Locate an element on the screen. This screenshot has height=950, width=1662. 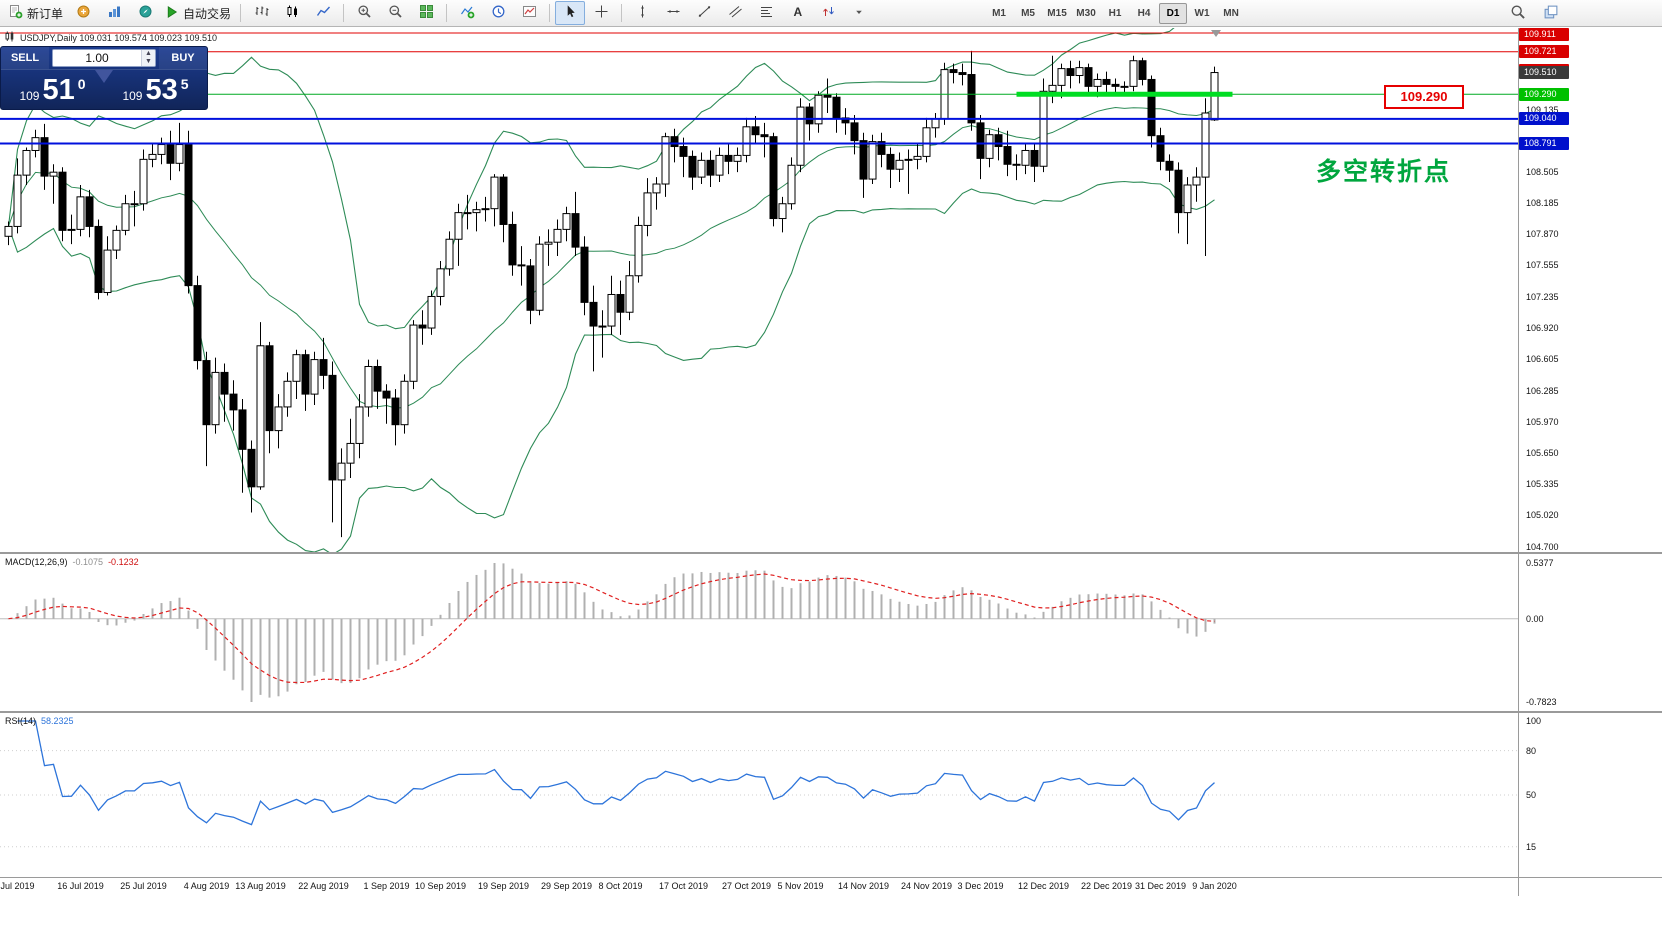
one-click-price-row: 109 51 0 109 53 5 is located at coordinates (104, 89).